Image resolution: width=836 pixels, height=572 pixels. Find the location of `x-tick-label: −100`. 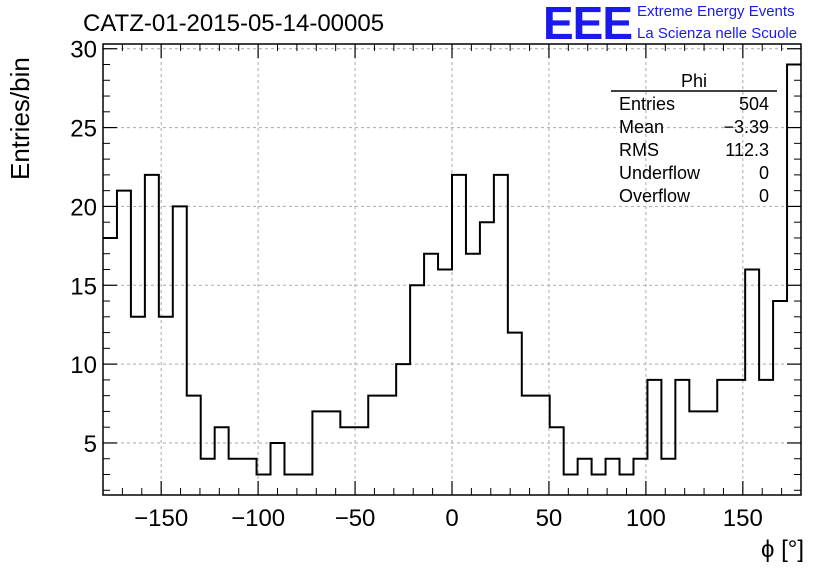

x-tick-label: −100 is located at coordinates (258, 518).